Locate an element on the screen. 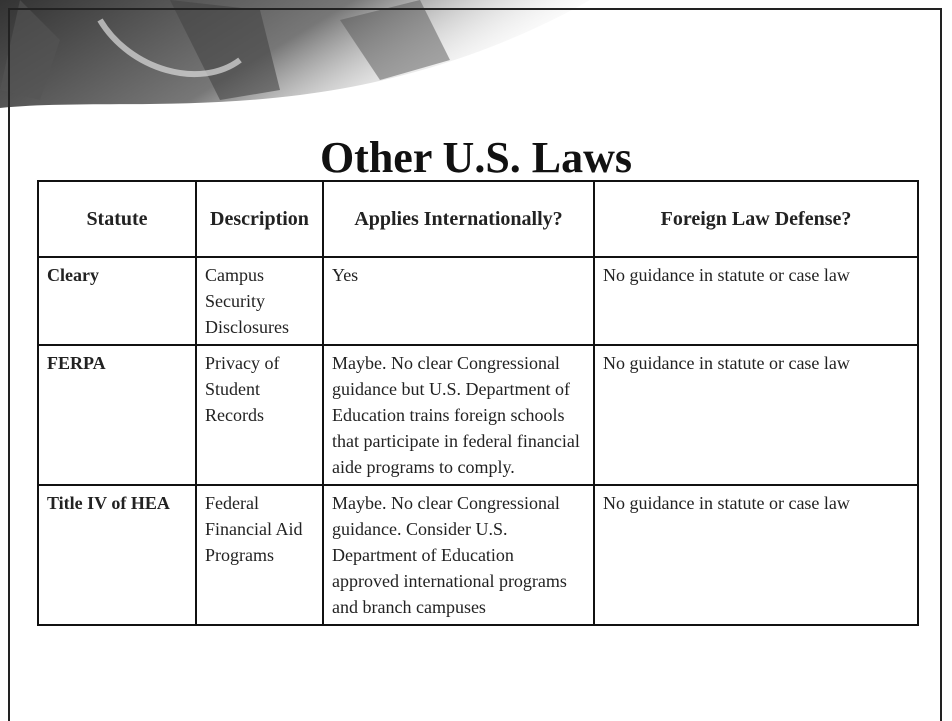 Image resolution: width=952 pixels, height=721 pixels. statute-cell: Cleary is located at coordinates (117, 301).